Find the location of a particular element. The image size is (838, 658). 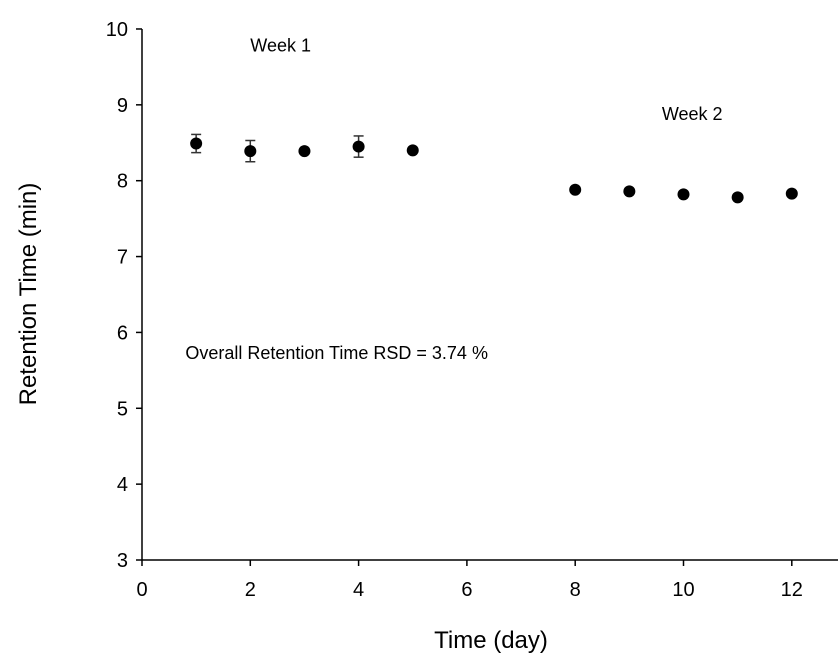

y-tick-label: 10 is located at coordinates (117, 30).